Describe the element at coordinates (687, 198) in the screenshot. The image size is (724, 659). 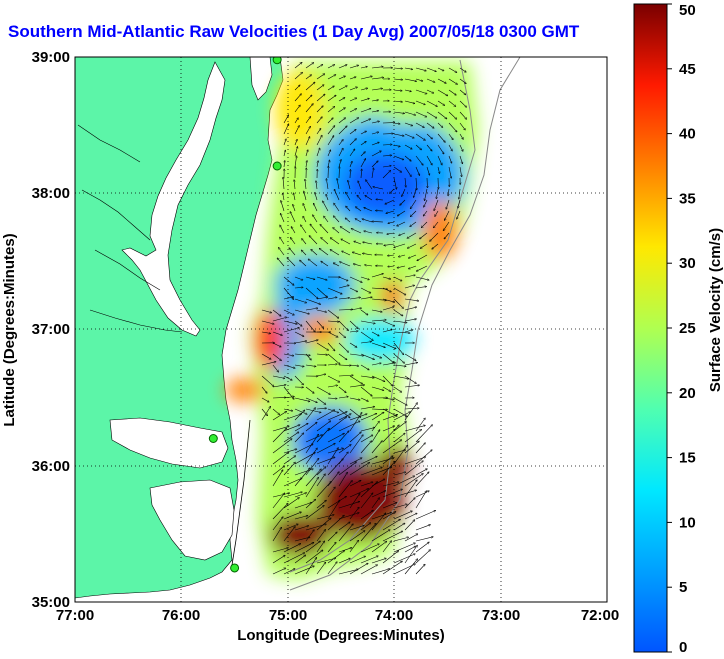
I see `colorbar-tick-label: 35` at that location.